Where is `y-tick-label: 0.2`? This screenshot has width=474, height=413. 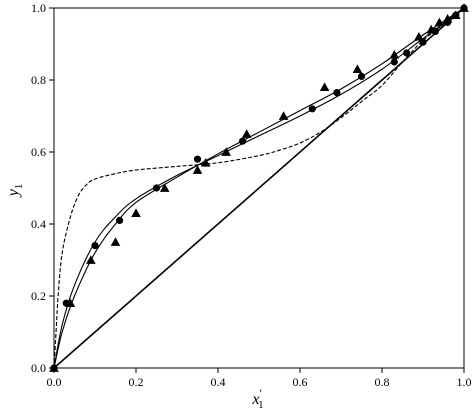 y-tick-label: 0.2 is located at coordinates (38, 296).